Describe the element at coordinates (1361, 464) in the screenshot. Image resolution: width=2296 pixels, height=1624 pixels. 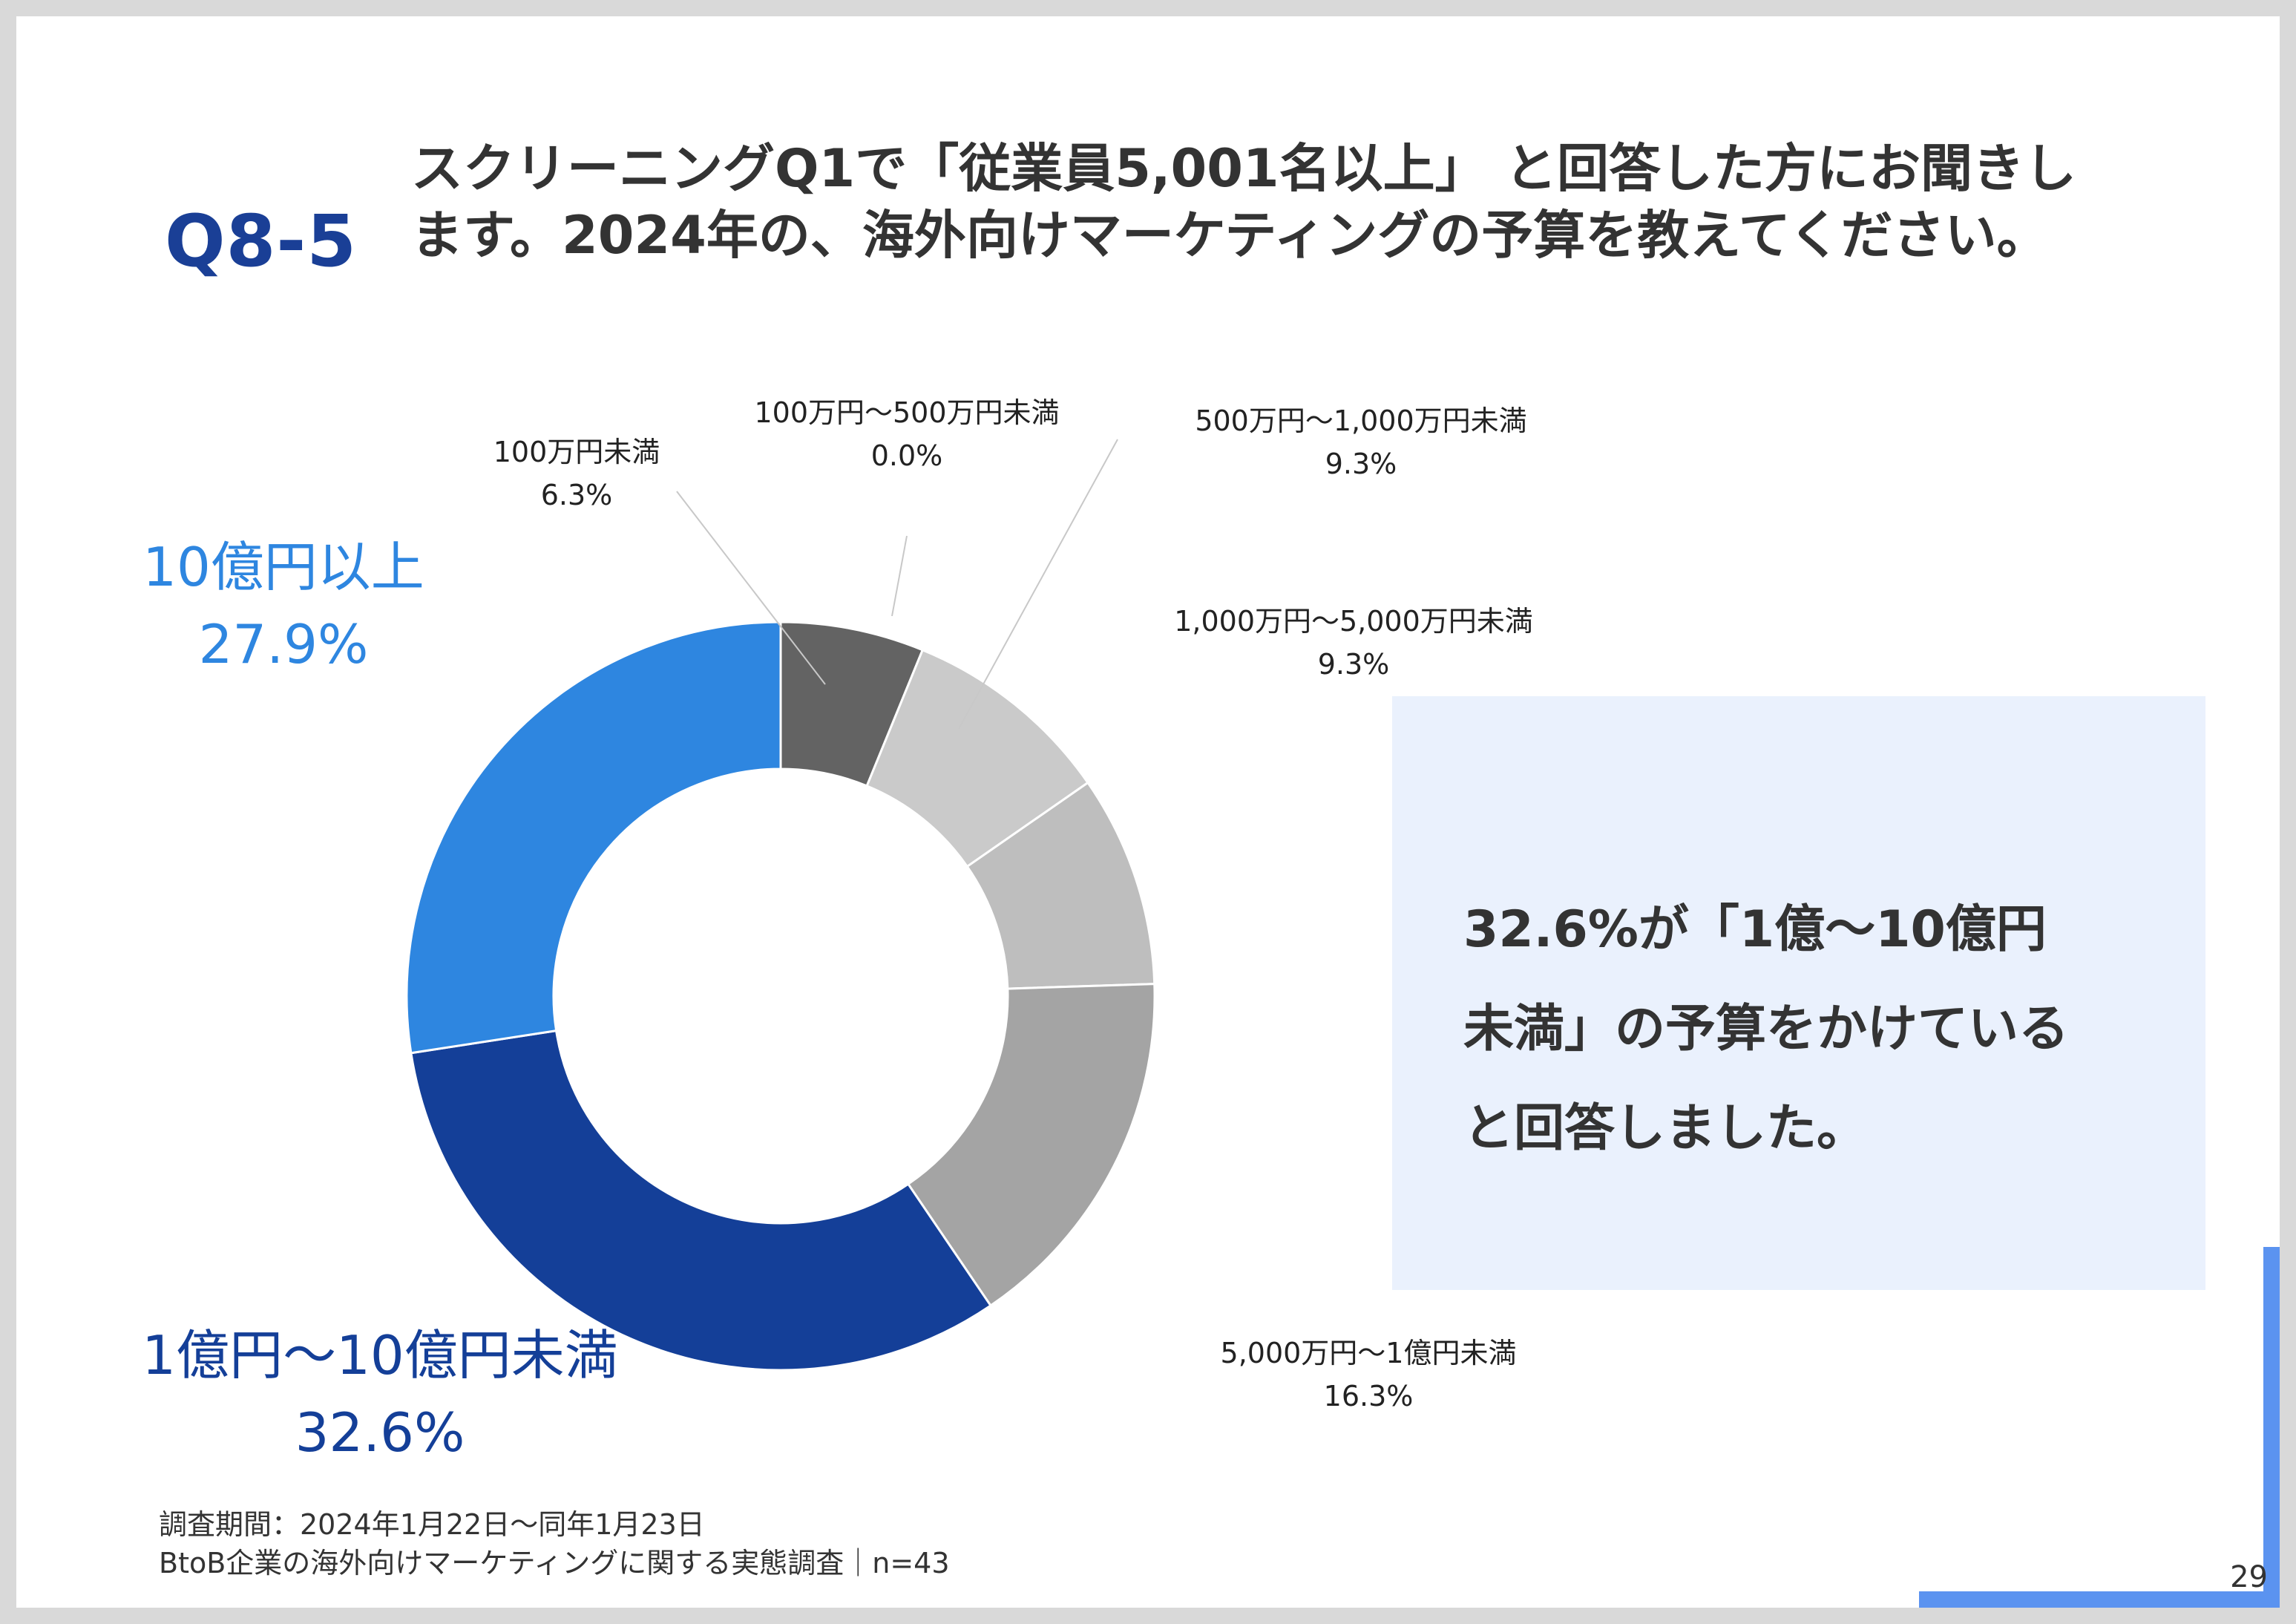
I see `label-5m-10m-value: 9.3%` at that location.